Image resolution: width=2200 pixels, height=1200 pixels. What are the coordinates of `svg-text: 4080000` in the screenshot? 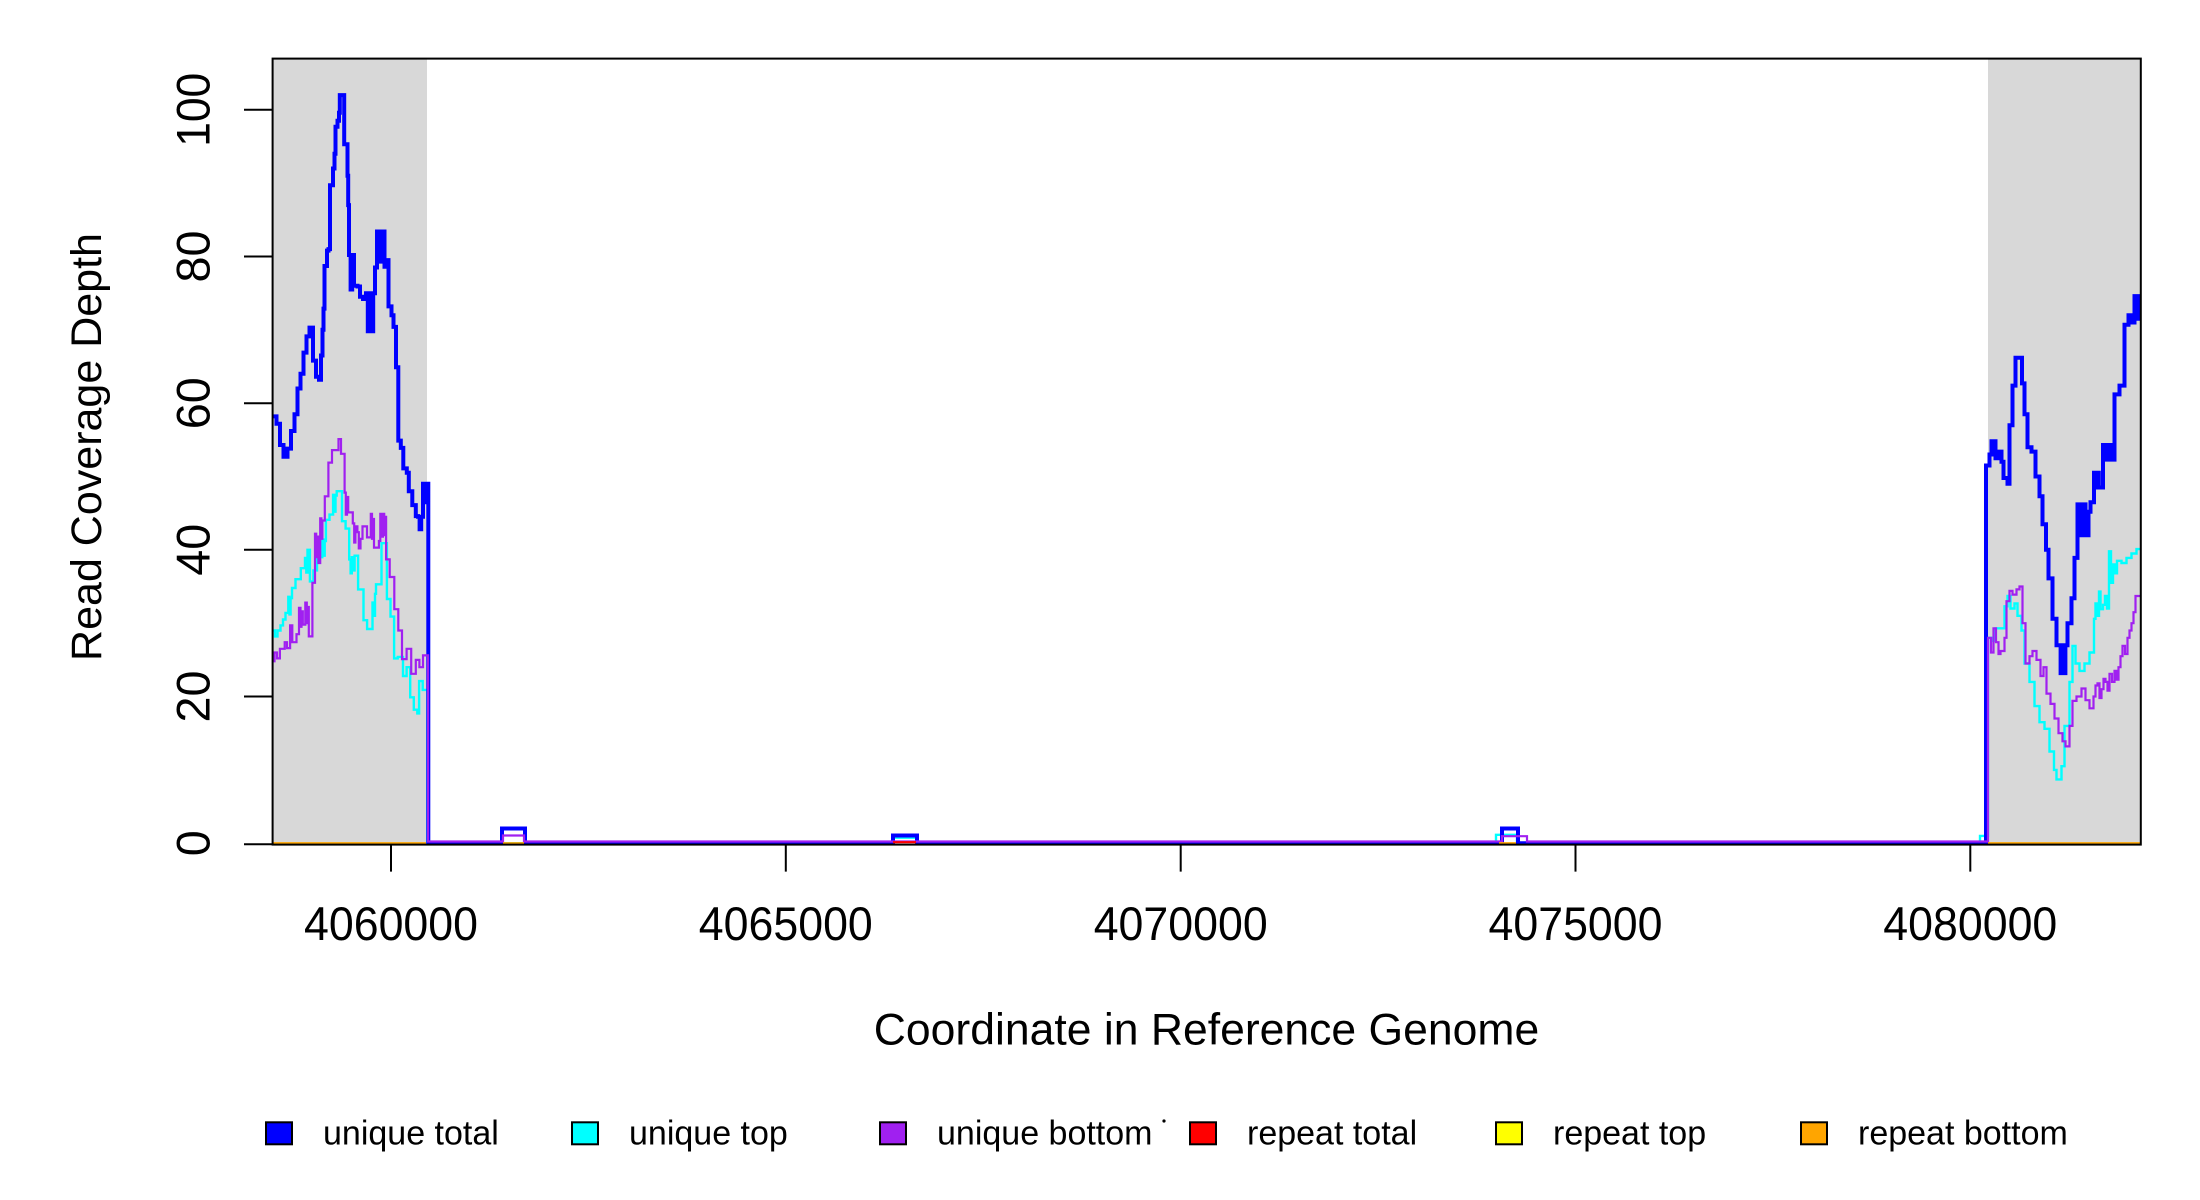 It's located at (1970, 923).